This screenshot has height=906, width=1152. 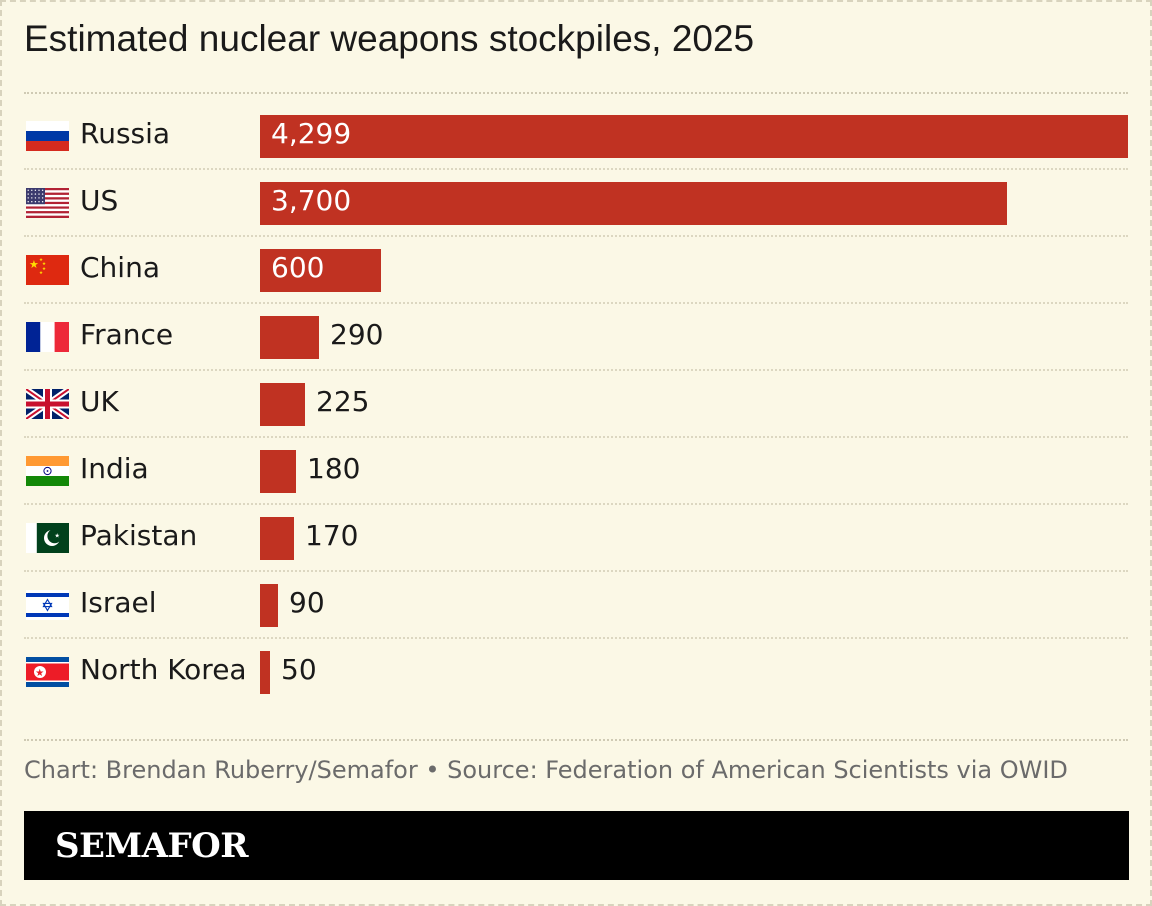 I want to click on bar-row: US 3,700, so click(x=576, y=203).